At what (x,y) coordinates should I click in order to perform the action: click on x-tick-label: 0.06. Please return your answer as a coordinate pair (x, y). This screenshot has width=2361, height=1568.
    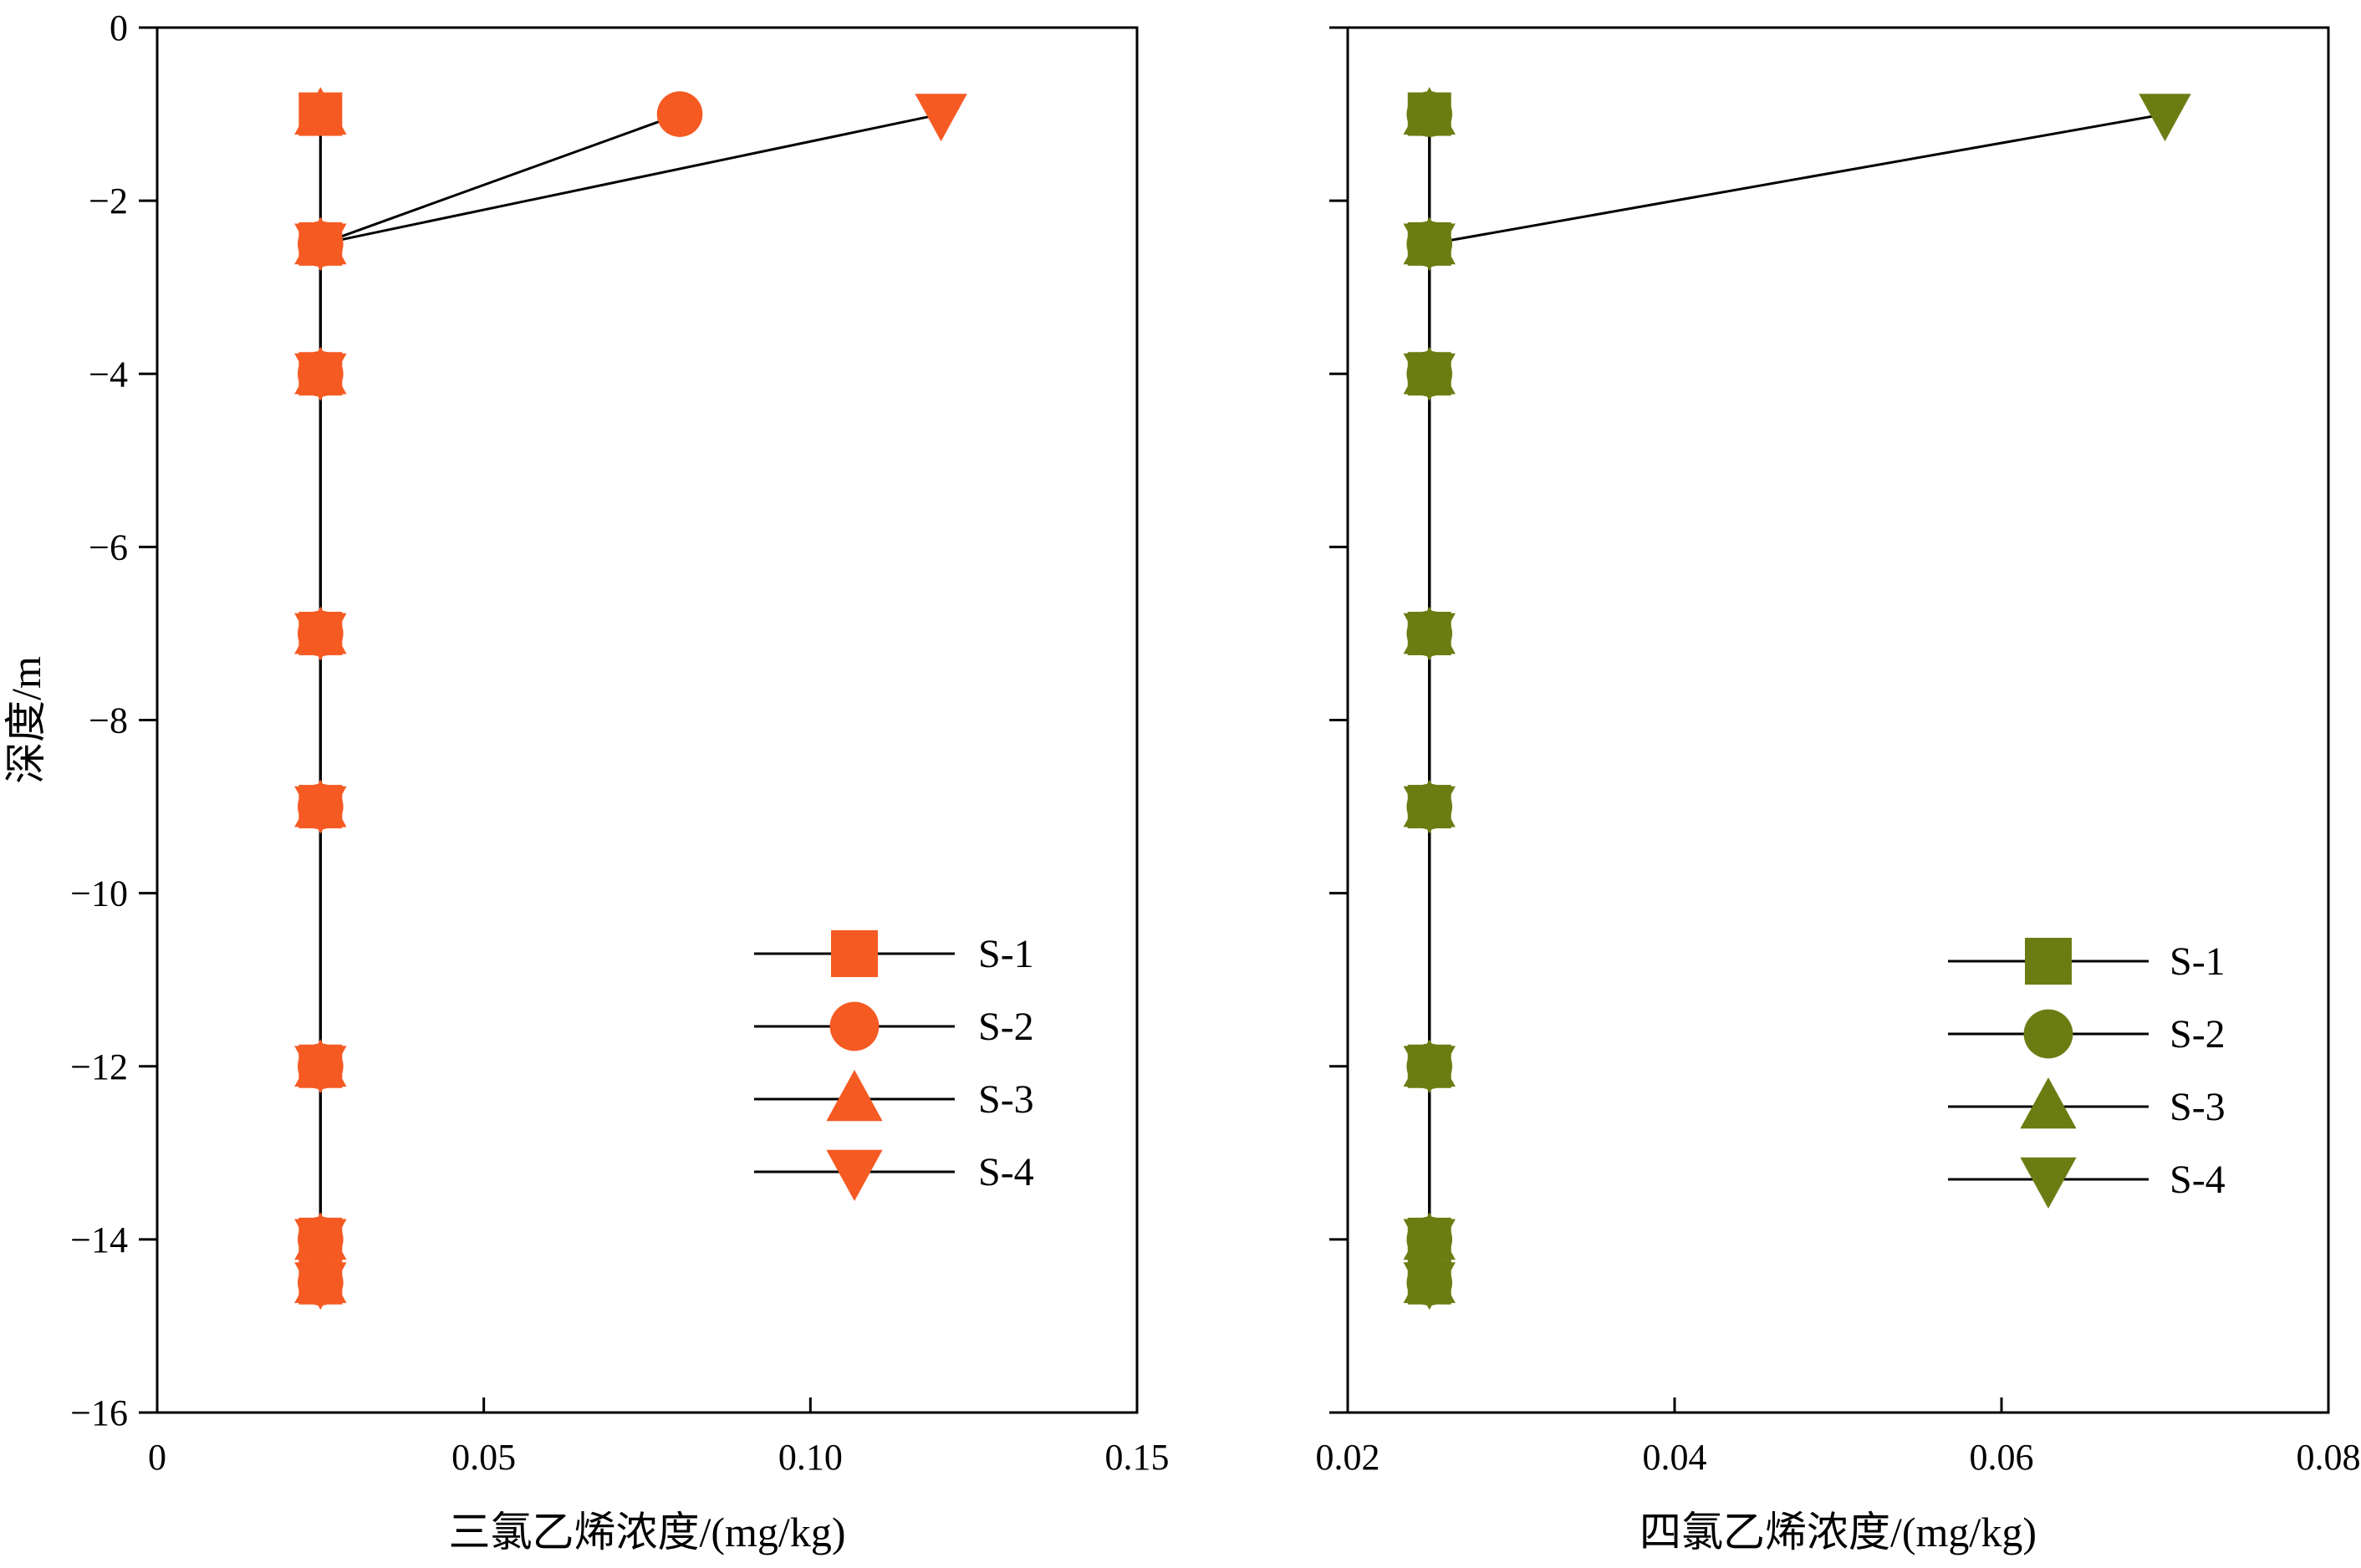
    Looking at the image, I should click on (2002, 1457).